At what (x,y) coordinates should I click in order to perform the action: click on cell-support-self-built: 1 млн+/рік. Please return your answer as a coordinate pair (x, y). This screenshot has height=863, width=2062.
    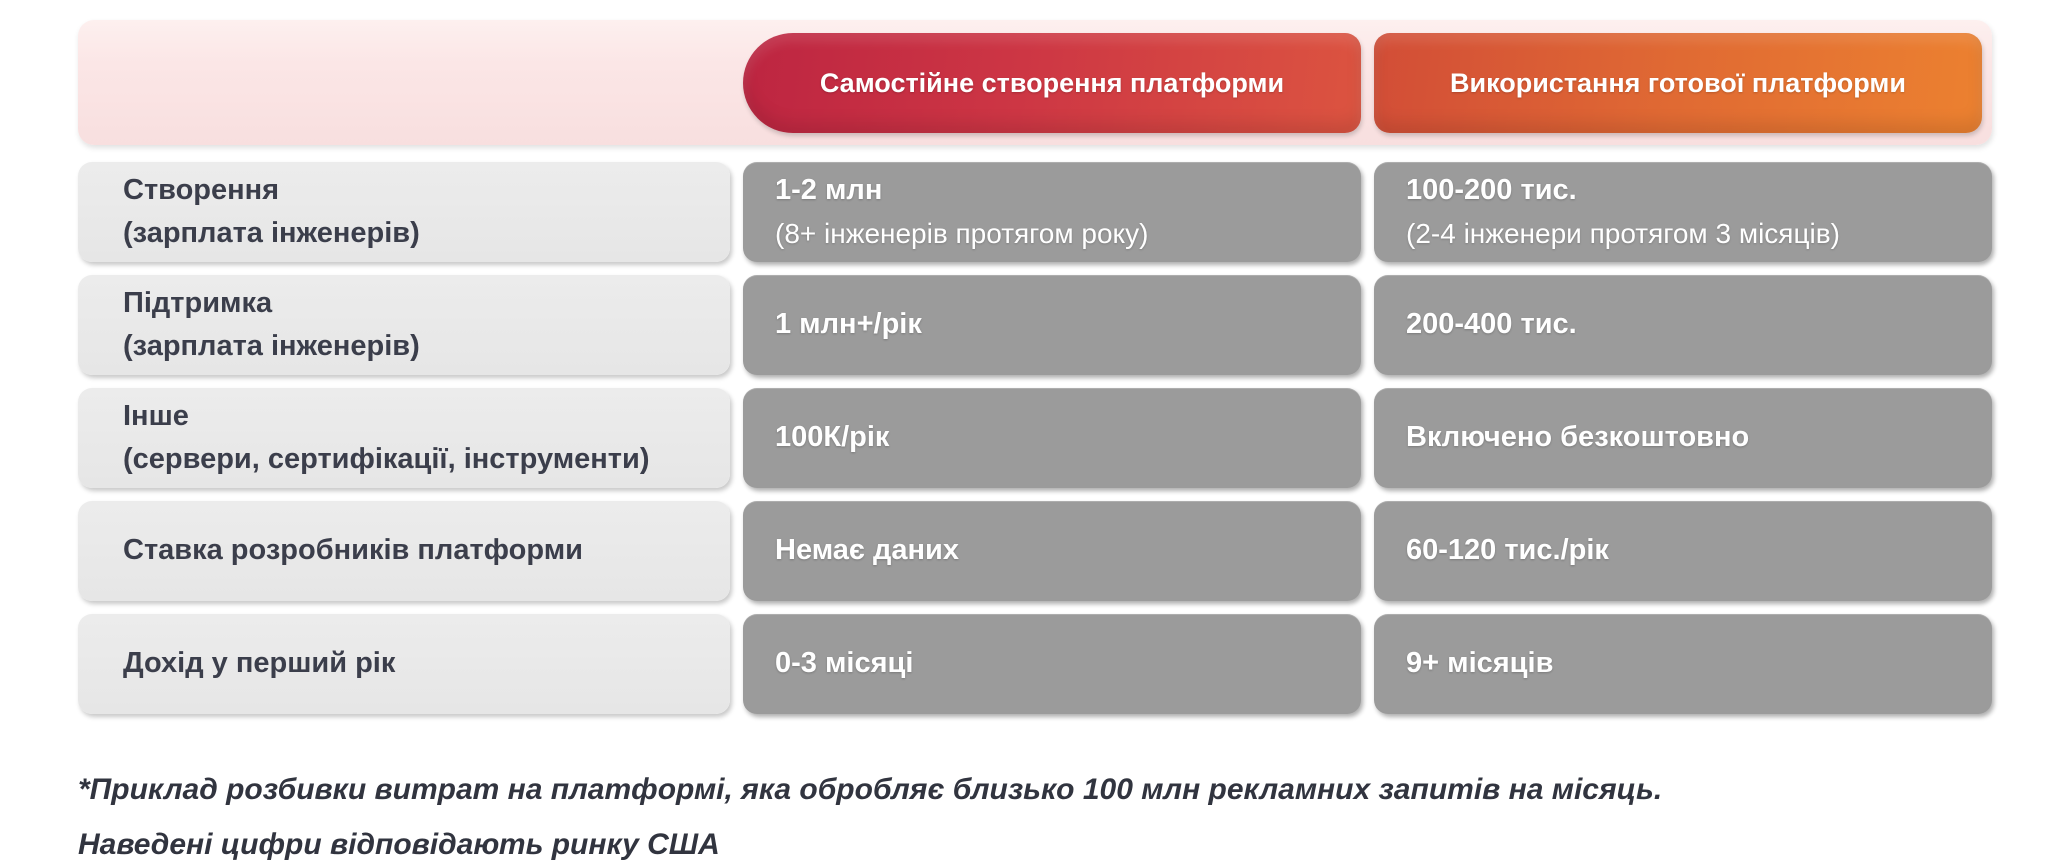
    Looking at the image, I should click on (1052, 325).